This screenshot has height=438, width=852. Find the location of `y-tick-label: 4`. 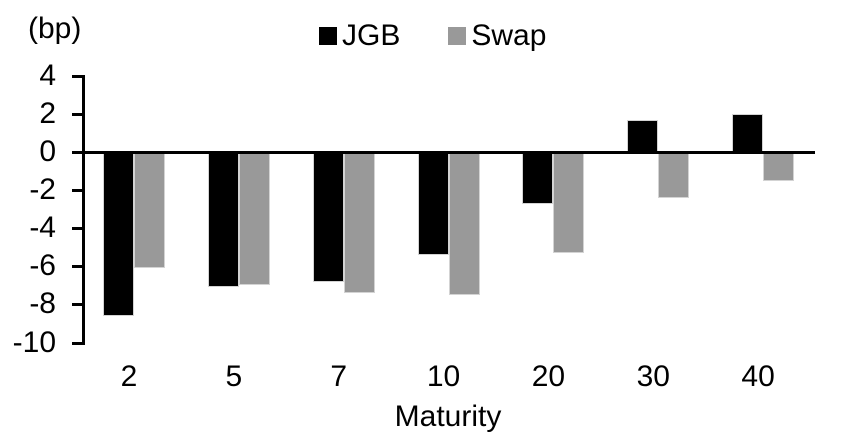

y-tick-label: 4 is located at coordinates (47, 75).